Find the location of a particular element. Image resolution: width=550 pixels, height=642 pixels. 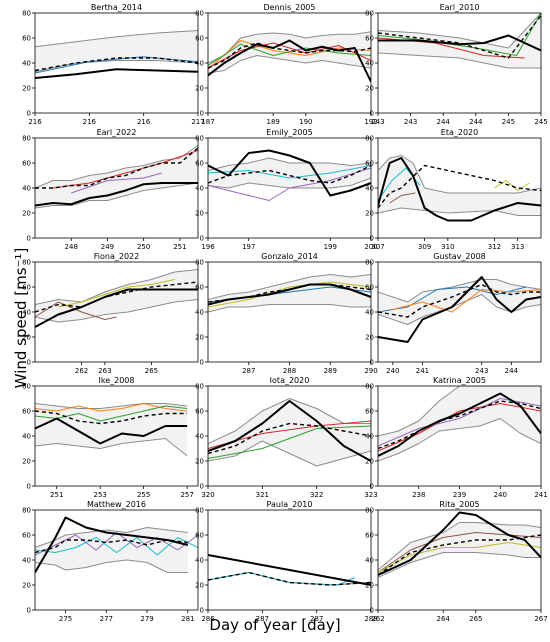

x-tick-label: 192 is located at coordinates (370, 122).